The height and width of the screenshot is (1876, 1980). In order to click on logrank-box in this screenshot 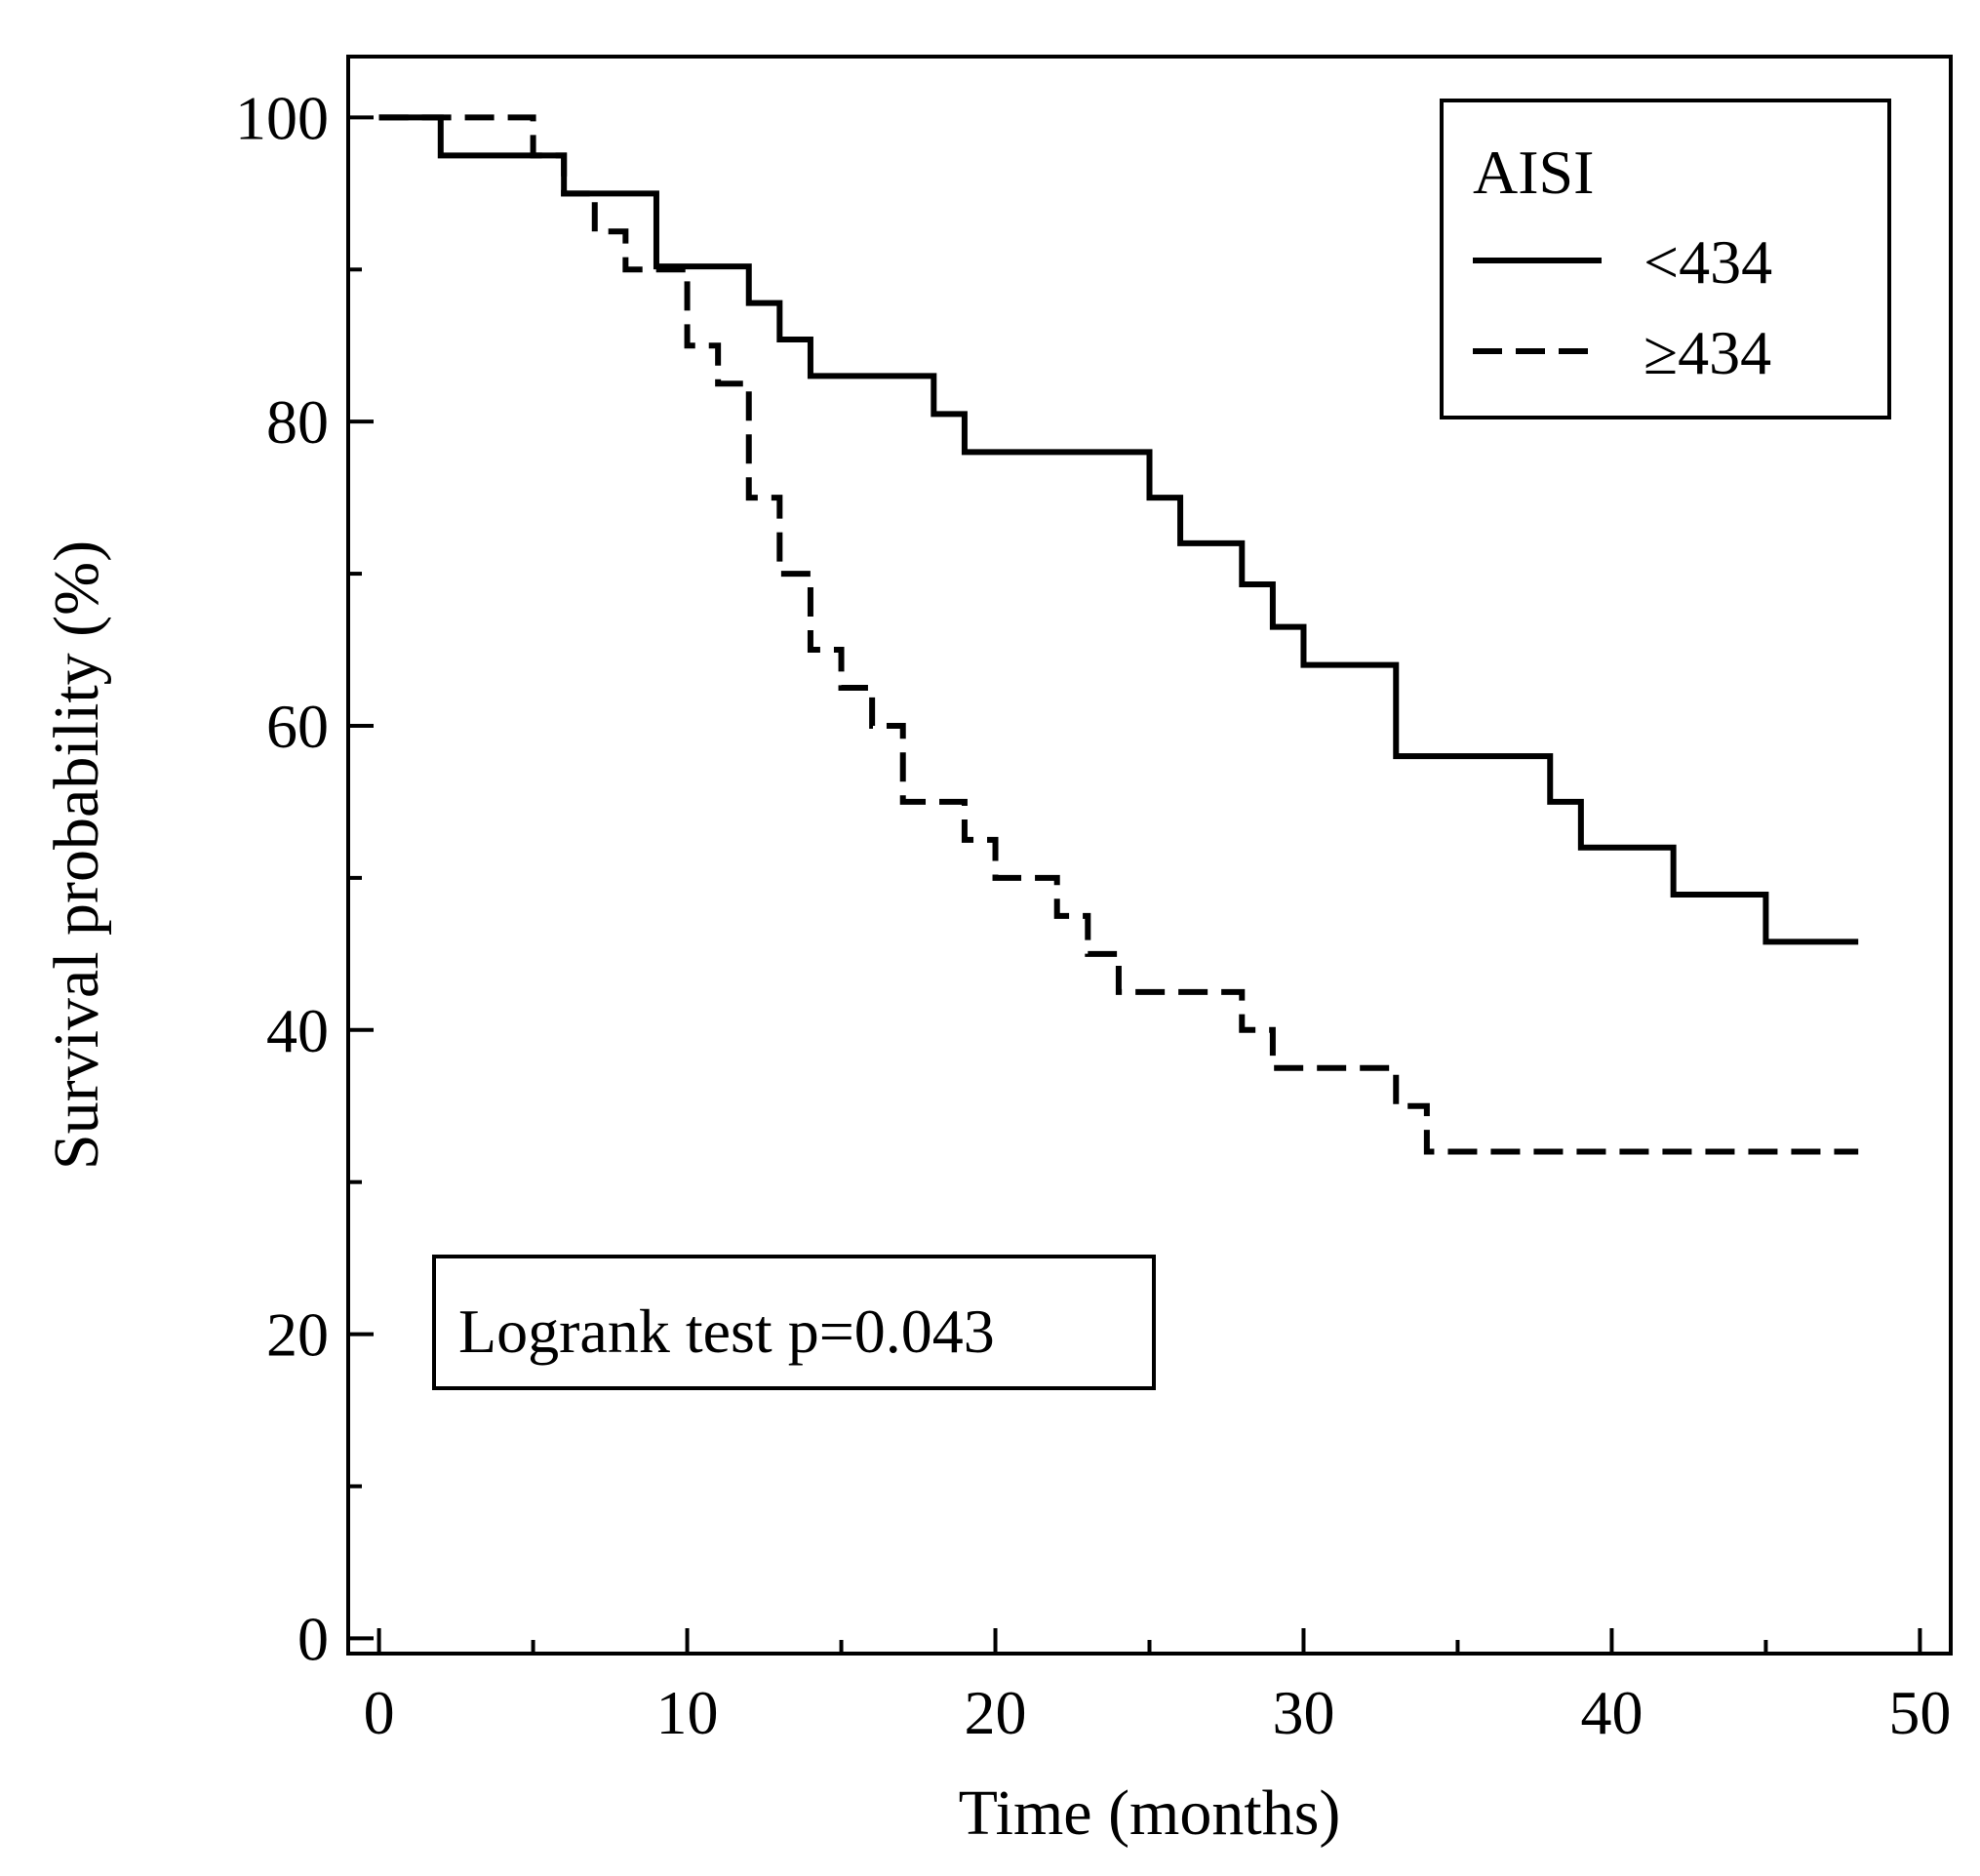, I will do `click(794, 1322)`.